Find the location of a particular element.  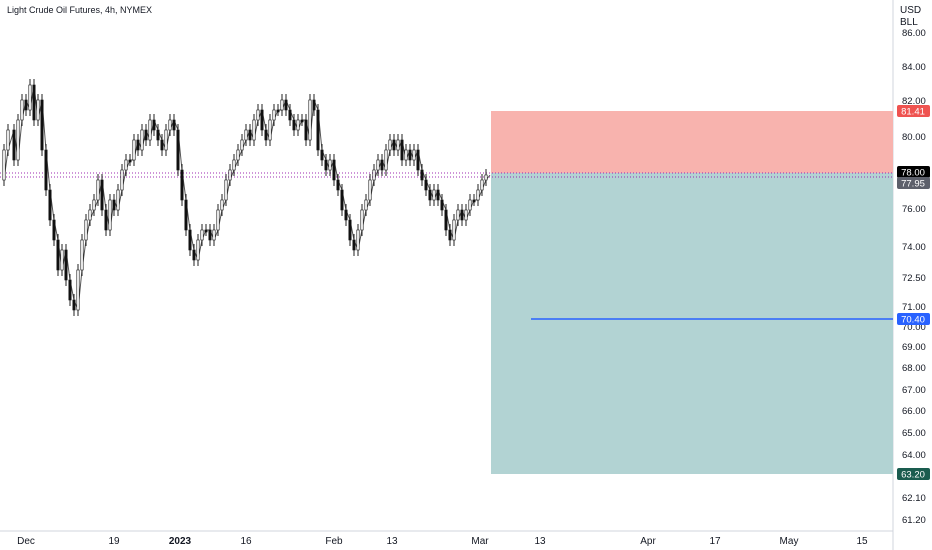

stop-loss-zone is located at coordinates (692, 142).